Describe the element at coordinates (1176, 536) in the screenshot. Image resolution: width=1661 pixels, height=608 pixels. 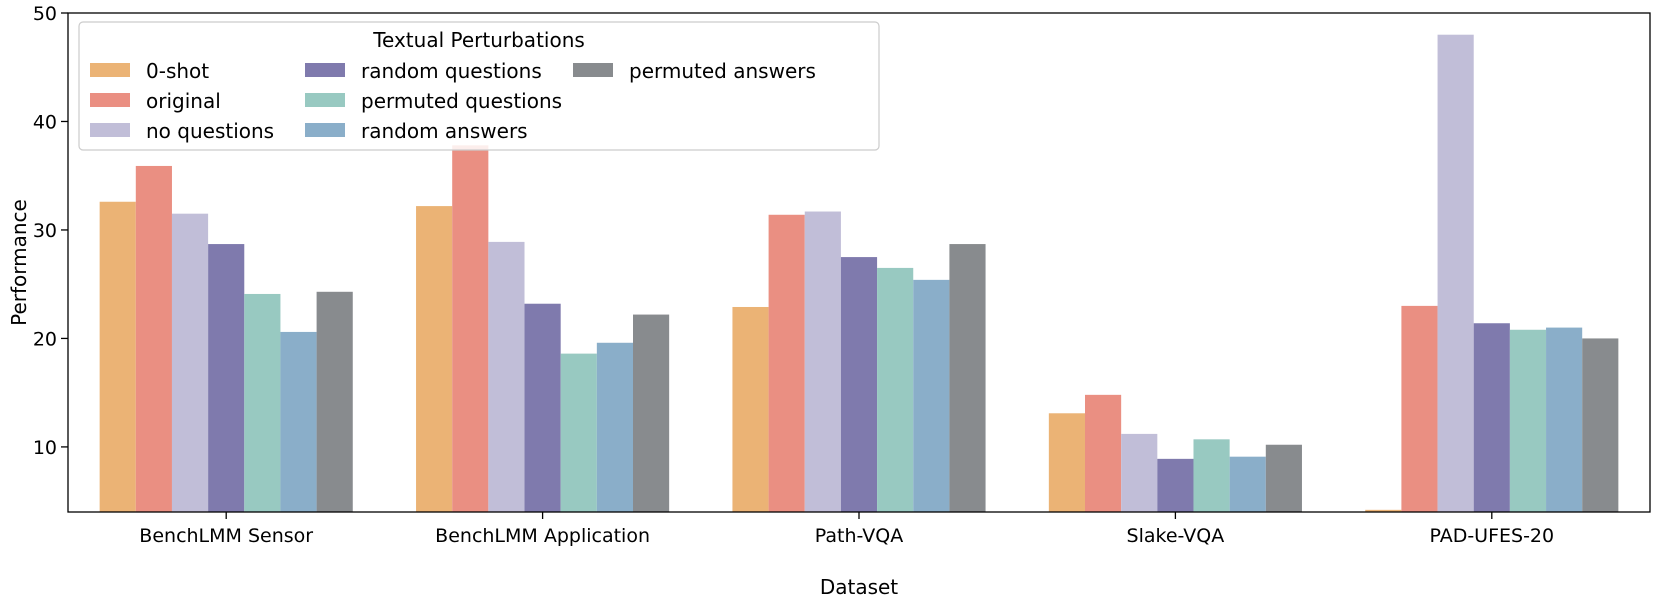
I see `x-tick-label: Slake-VQA` at that location.